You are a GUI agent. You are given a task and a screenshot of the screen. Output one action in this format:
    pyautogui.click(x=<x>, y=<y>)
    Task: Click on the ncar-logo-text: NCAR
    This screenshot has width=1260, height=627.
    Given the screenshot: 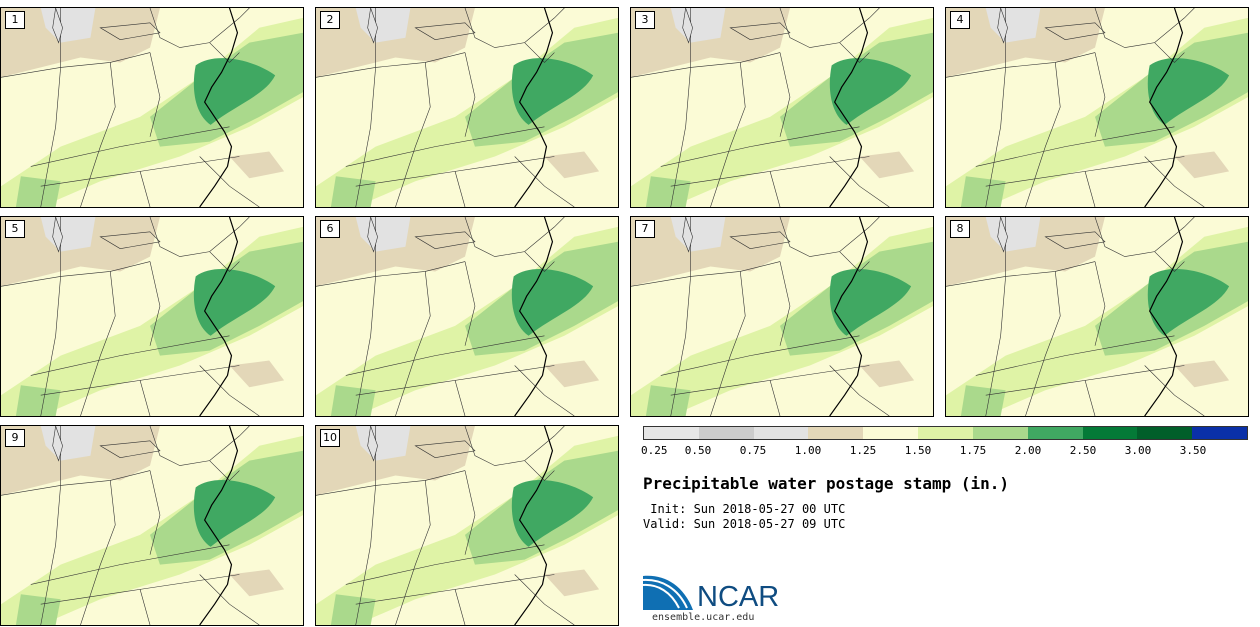 What is the action you would take?
    pyautogui.click(x=738, y=597)
    